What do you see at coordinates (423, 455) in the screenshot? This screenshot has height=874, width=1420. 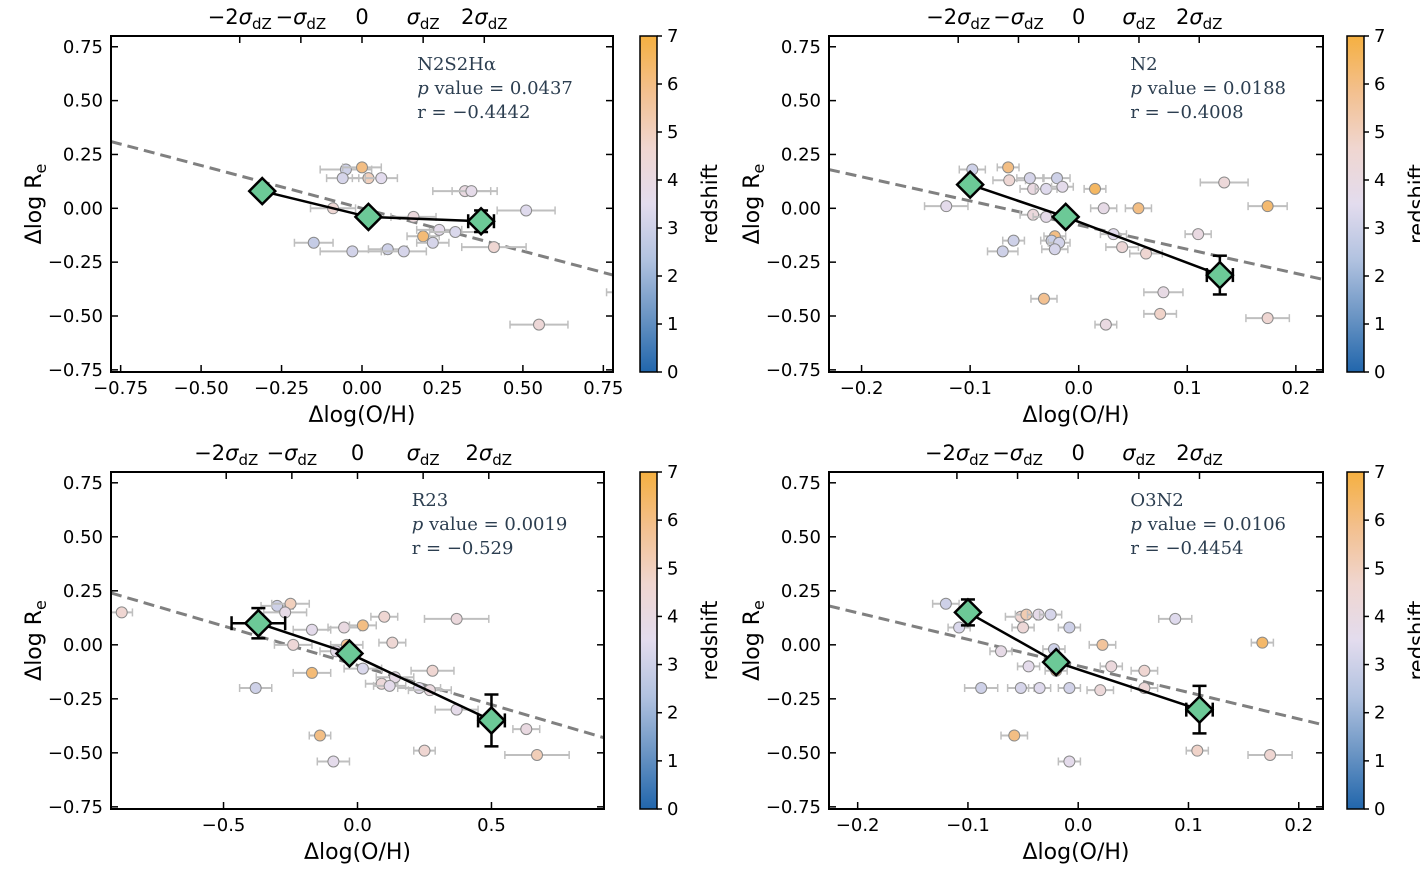 I see `top-tick-label: σdZ` at bounding box center [423, 455].